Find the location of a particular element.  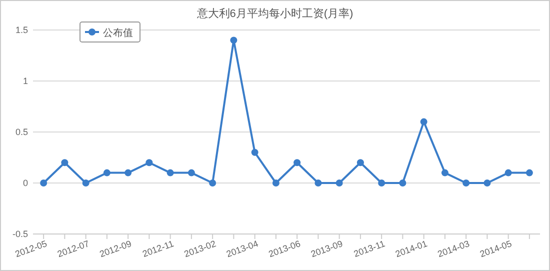

chart-title: 意大利6月平均每小时工资(月率) is located at coordinates (275, 13).